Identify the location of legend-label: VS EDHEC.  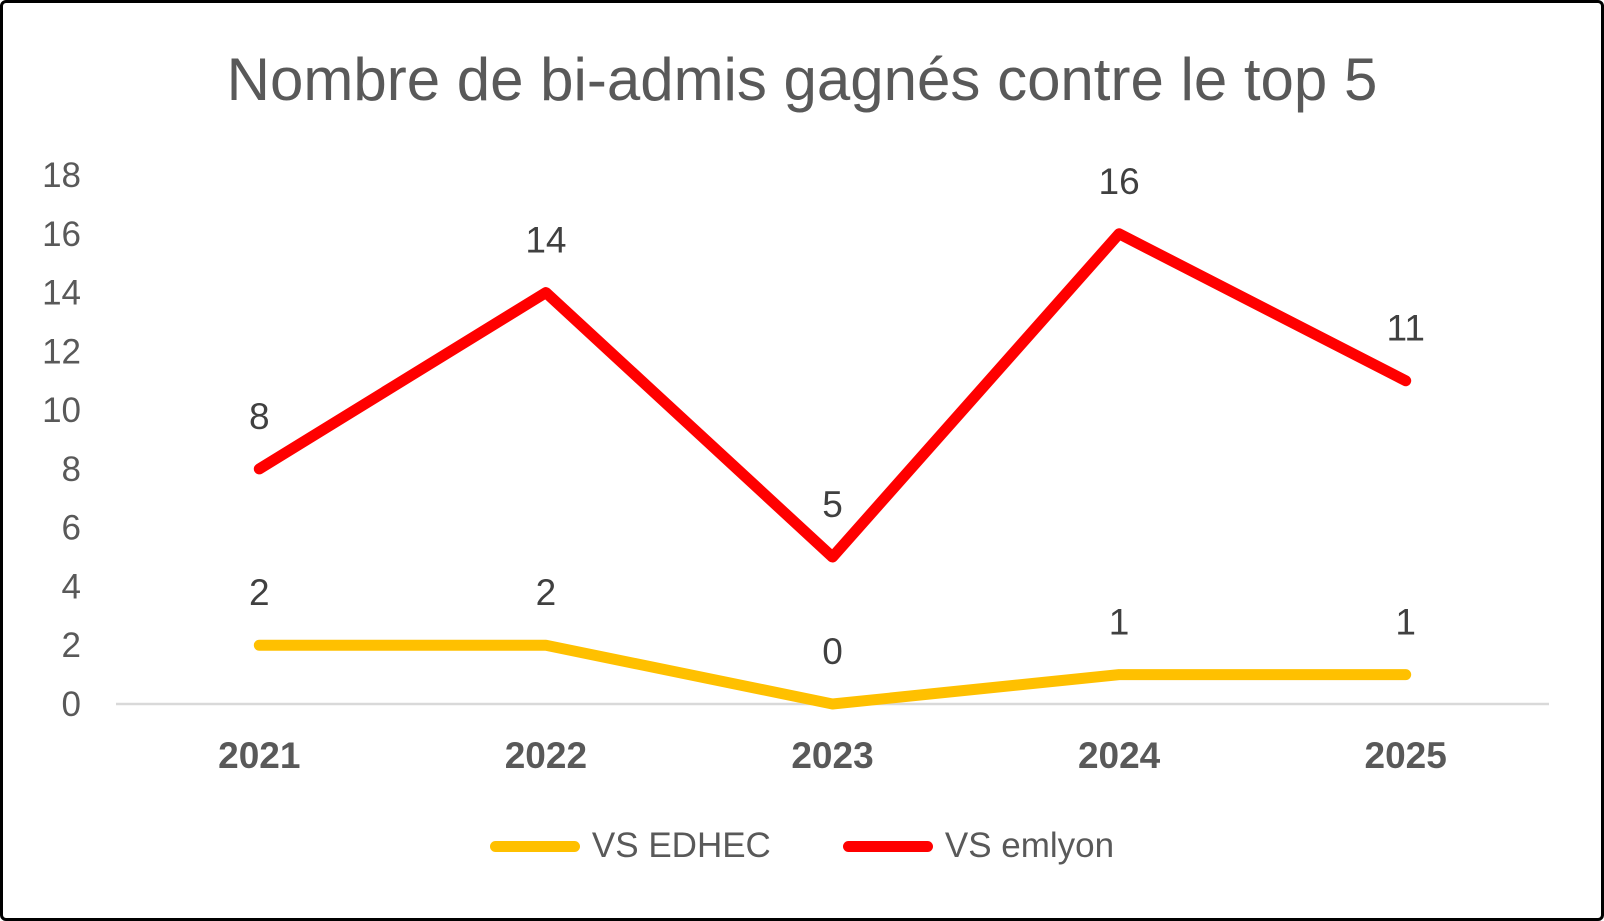
(681, 845).